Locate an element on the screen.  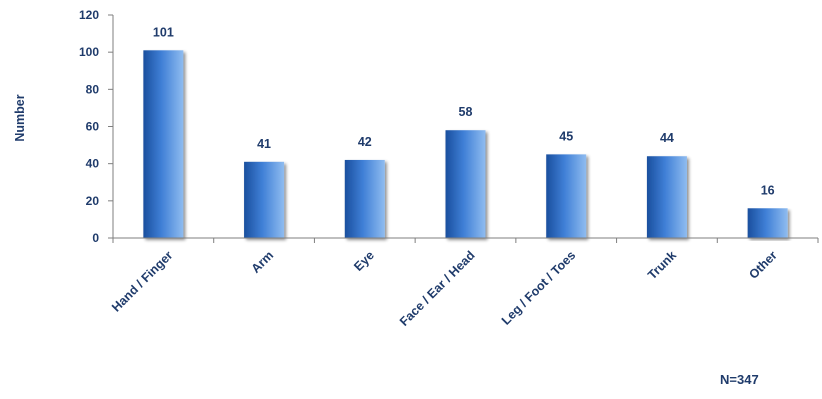
sample-size-note: N=347 is located at coordinates (739, 379).